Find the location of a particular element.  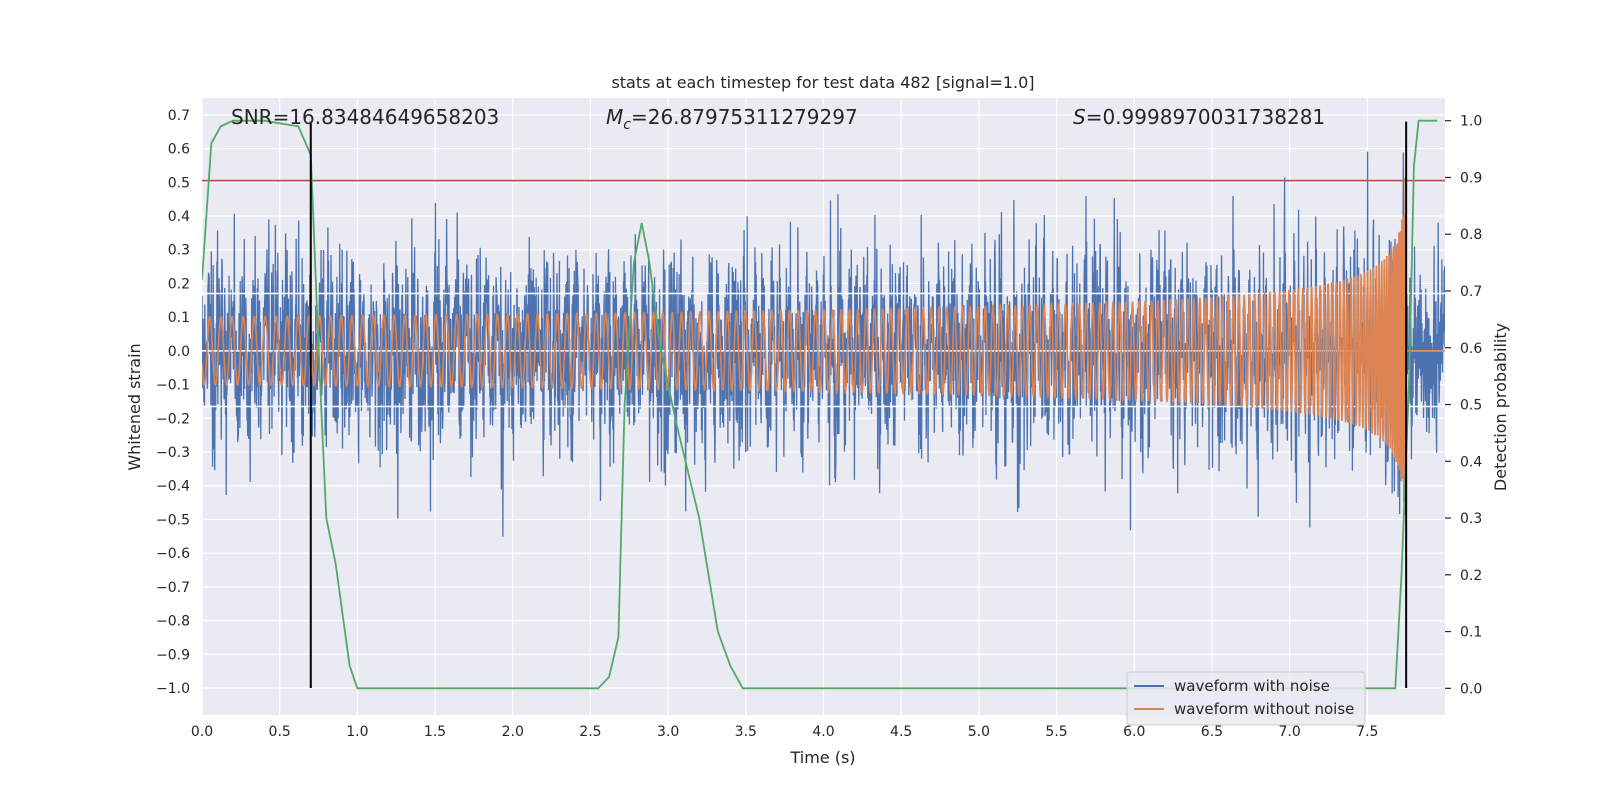

y2-tick-label: 0.0 is located at coordinates (1471, 689).